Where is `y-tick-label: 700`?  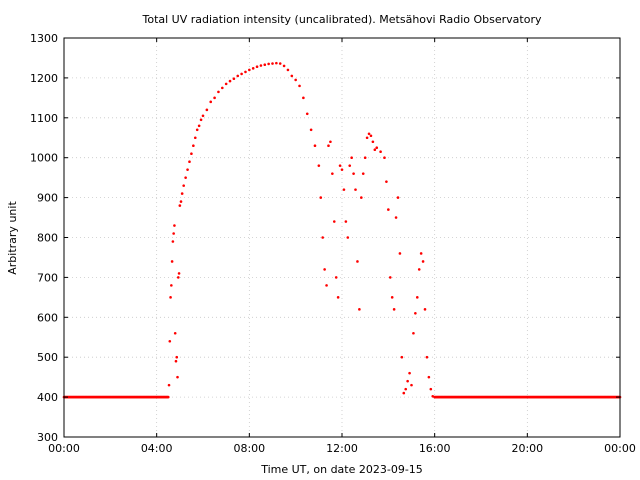
y-tick-label: 700 is located at coordinates (47, 277).